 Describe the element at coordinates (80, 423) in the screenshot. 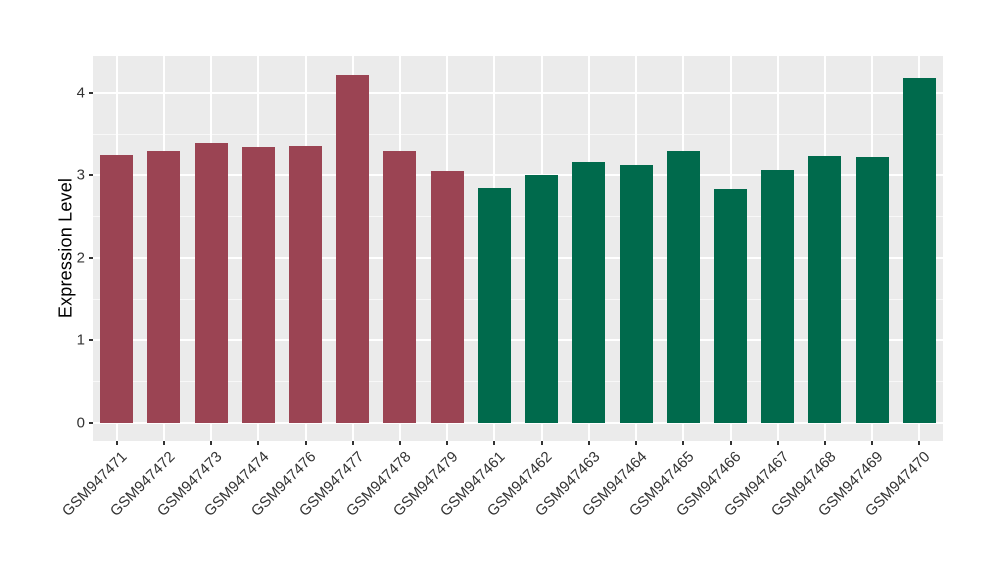

I see `y-tick-label: 0` at that location.